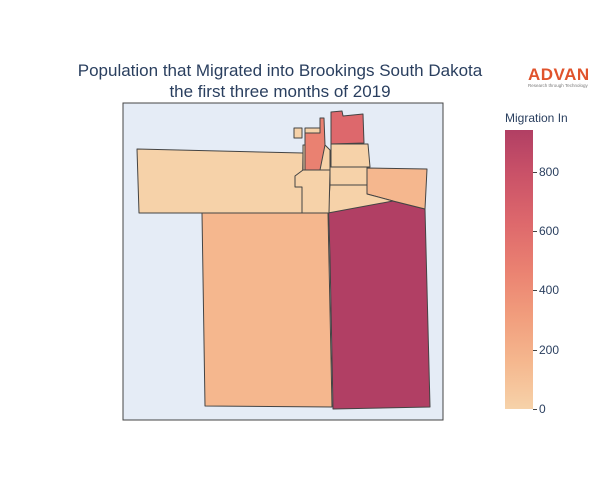 The width and height of the screenshot is (600, 500). I want to click on colorbar-tick-label: 800, so click(549, 171).